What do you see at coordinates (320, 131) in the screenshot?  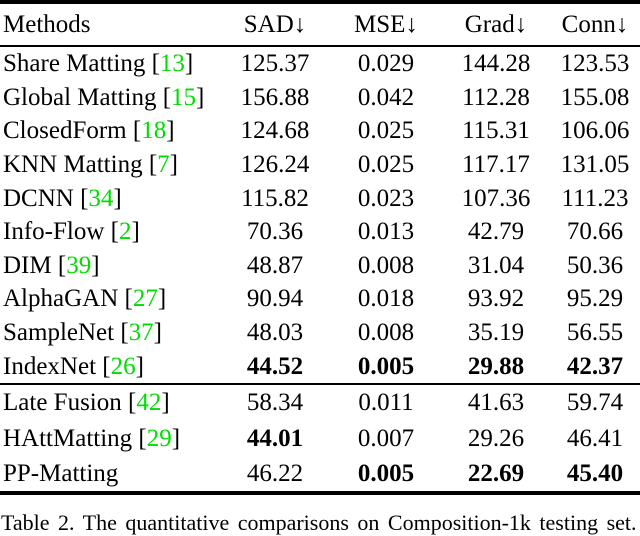 I see `table-row: ClosedForm [18] 124.68 0.025 115.31 106.06` at bounding box center [320, 131].